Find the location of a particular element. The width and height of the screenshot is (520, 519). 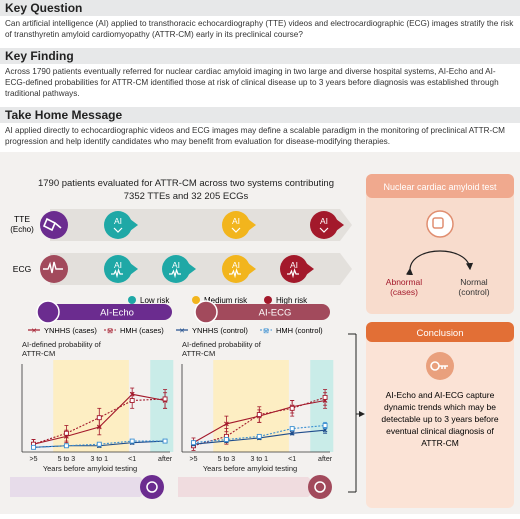

tte-label: TTE is located at coordinates (22, 219).